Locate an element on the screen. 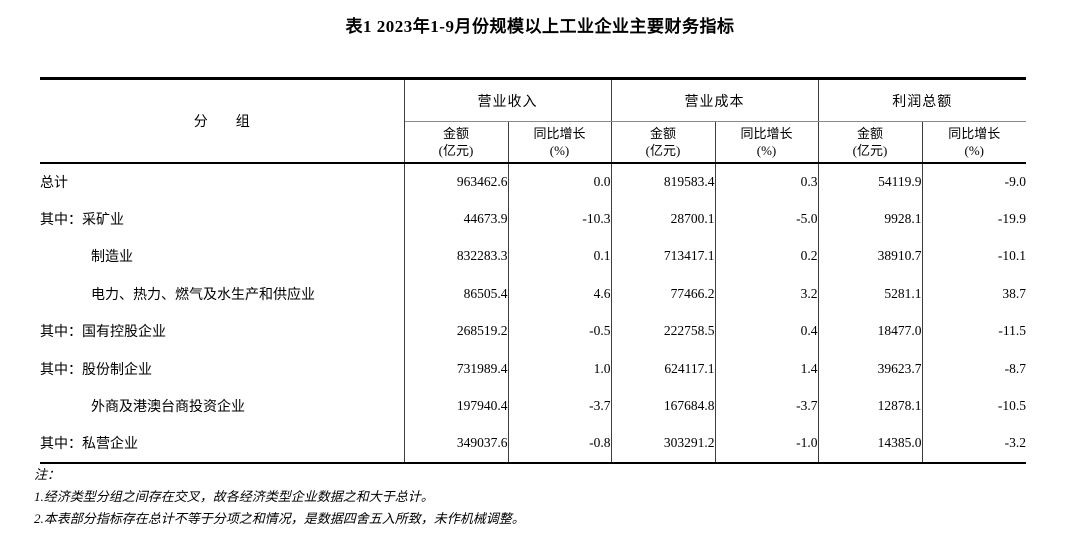 This screenshot has height=548, width=1080. cell-cost-growth: 1.4 is located at coordinates (767, 369).